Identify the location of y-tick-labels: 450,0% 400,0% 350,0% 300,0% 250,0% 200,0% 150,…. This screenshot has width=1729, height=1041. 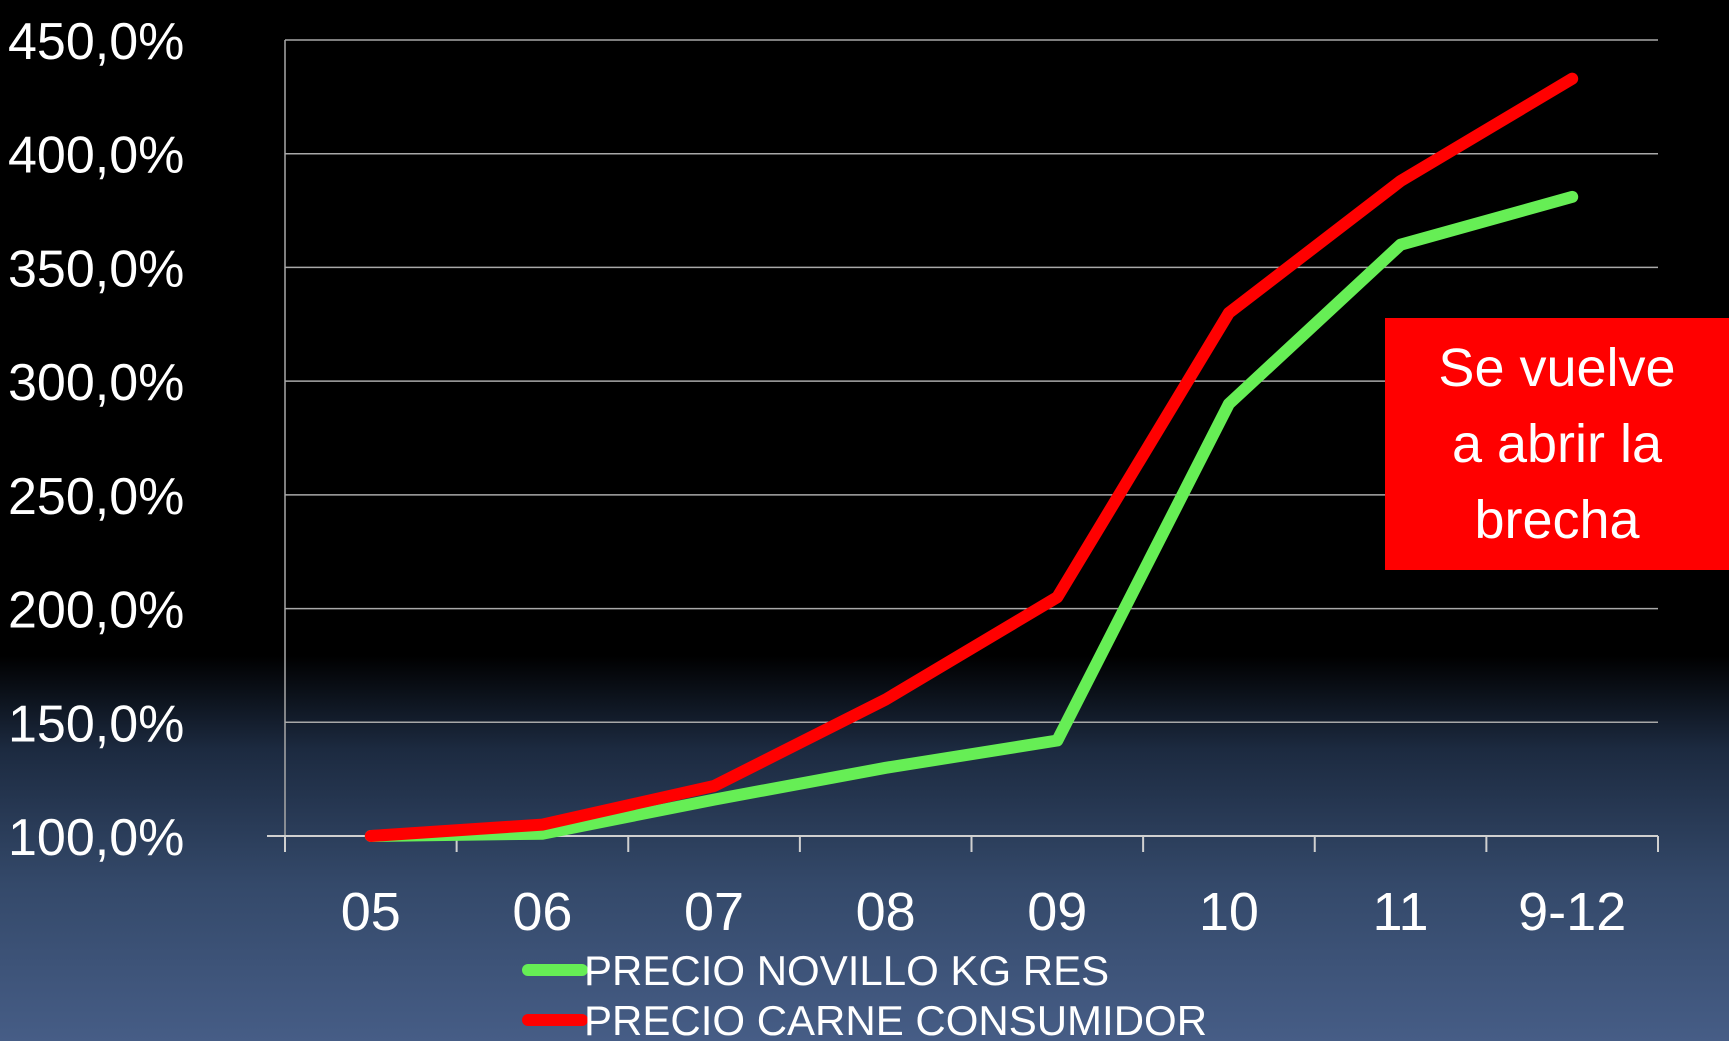
(96, 440).